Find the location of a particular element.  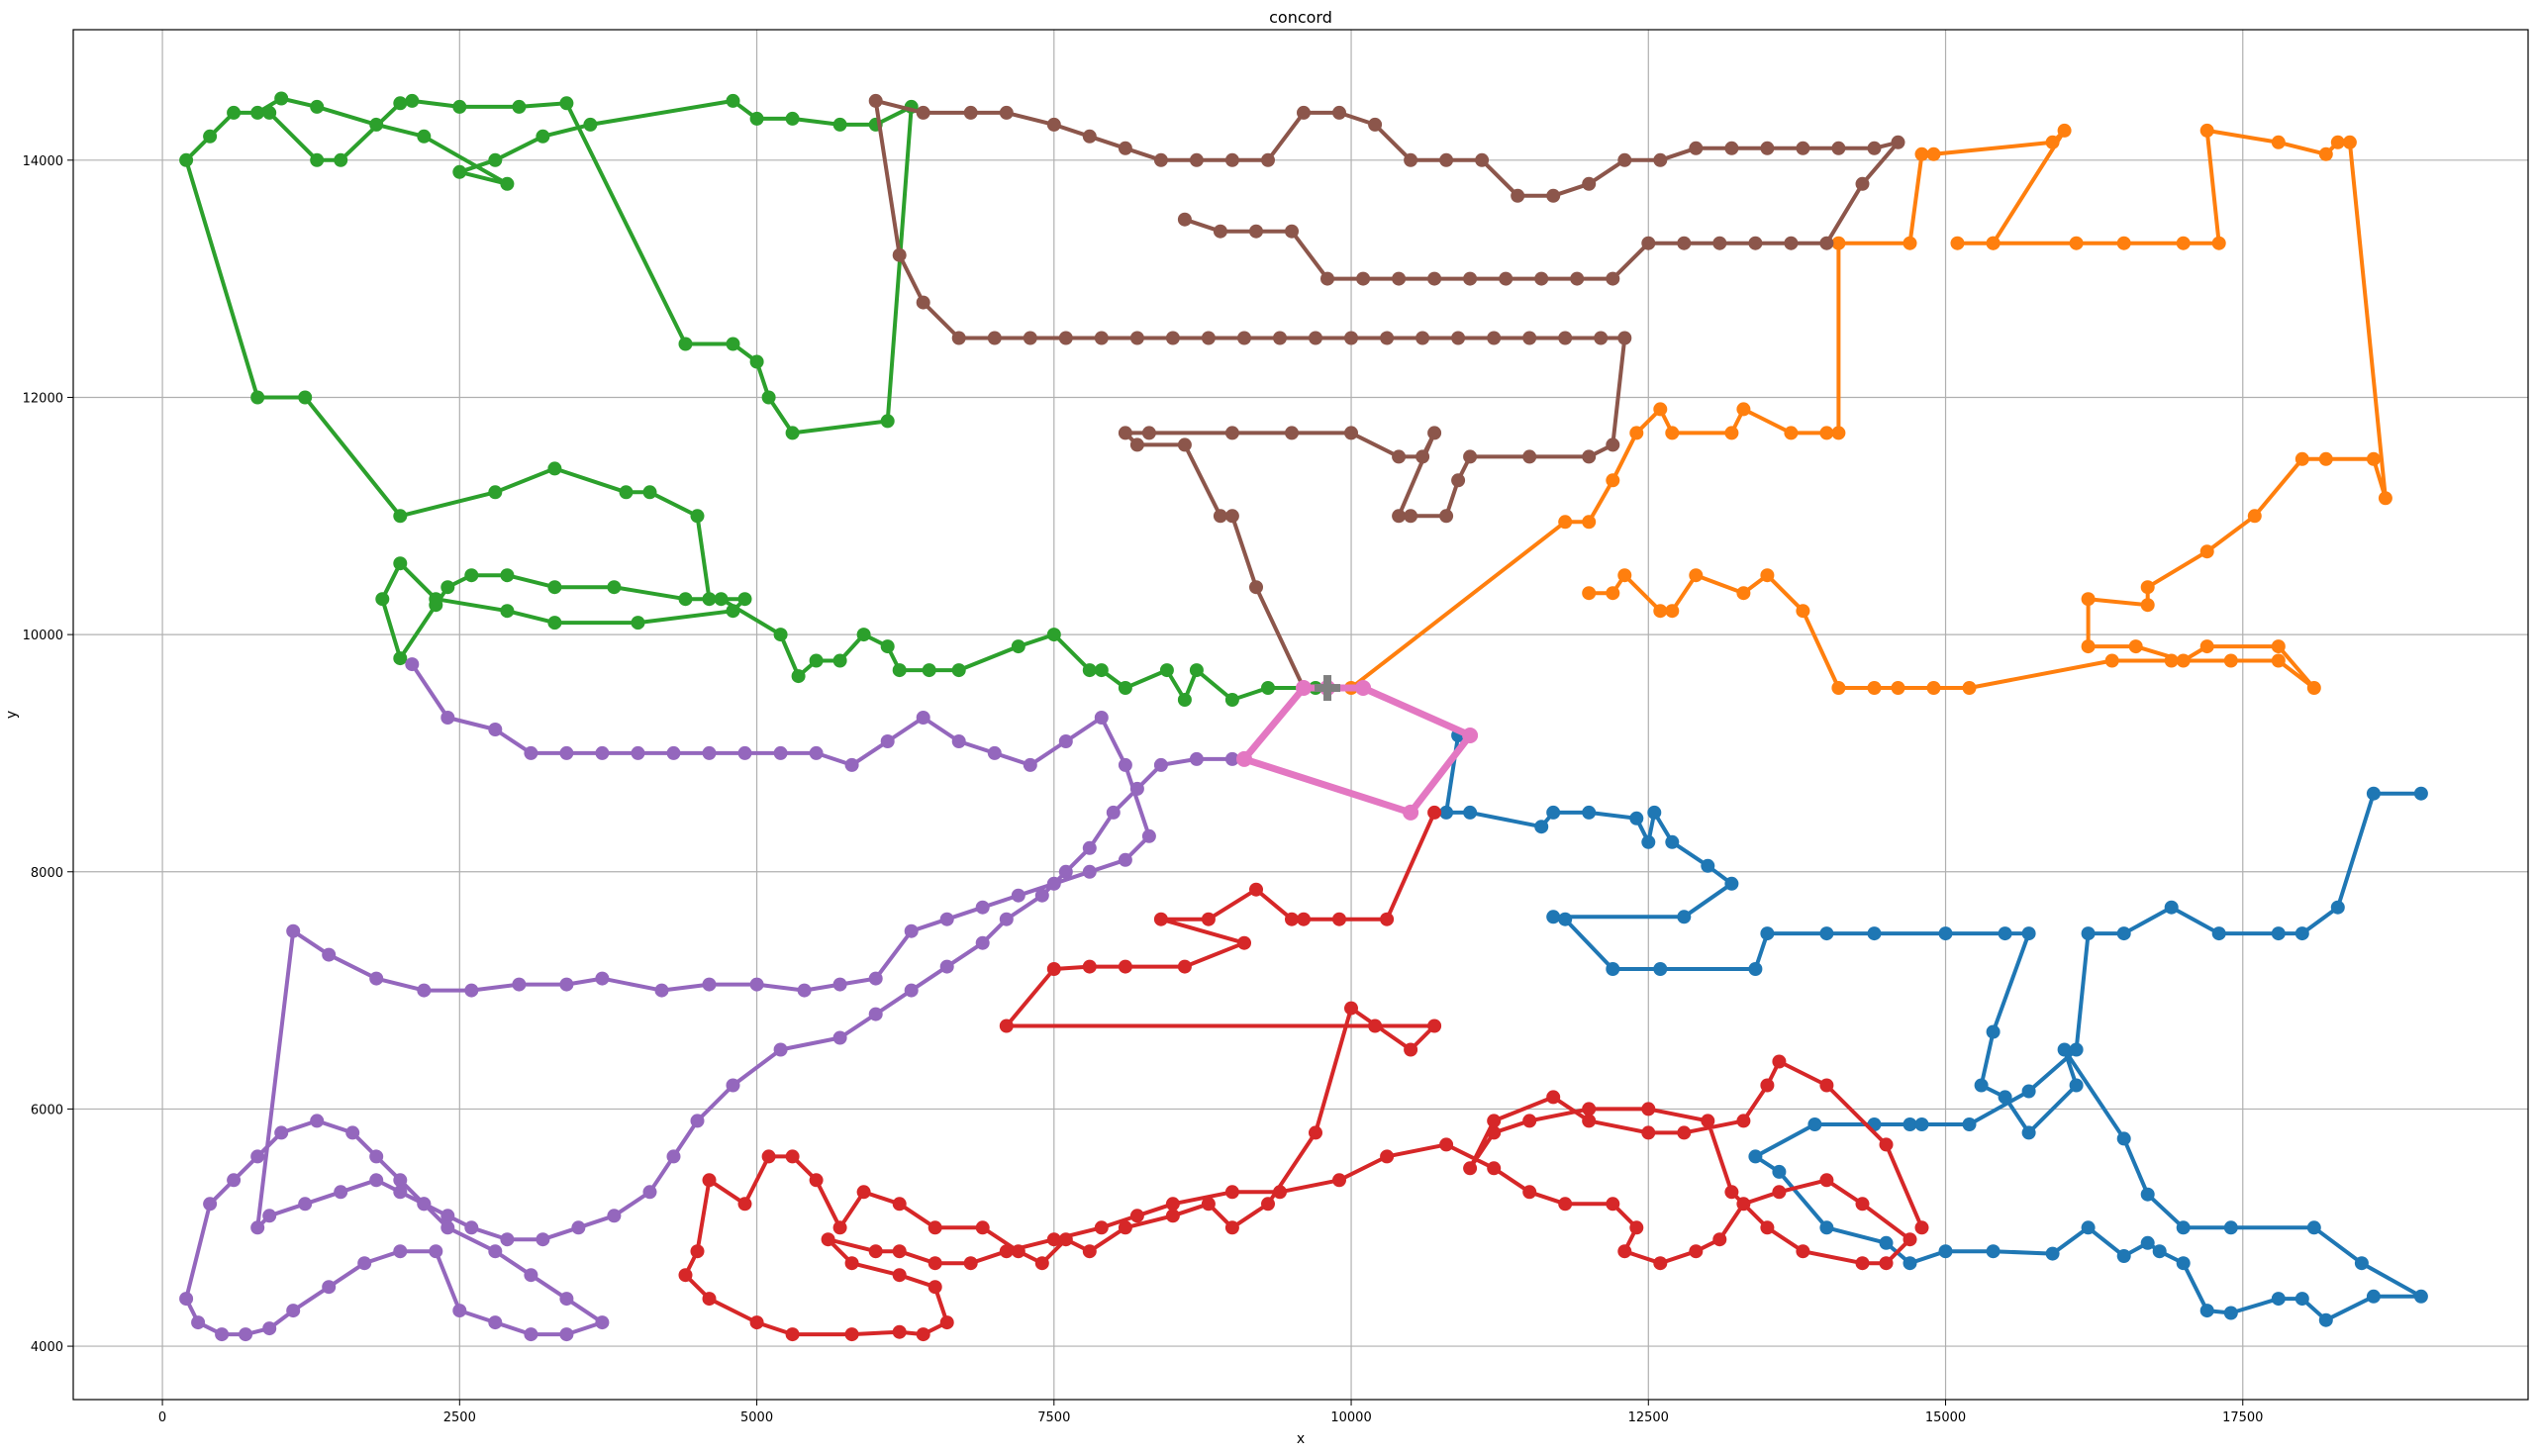

x-tick-label: 0 is located at coordinates (162, 1417).